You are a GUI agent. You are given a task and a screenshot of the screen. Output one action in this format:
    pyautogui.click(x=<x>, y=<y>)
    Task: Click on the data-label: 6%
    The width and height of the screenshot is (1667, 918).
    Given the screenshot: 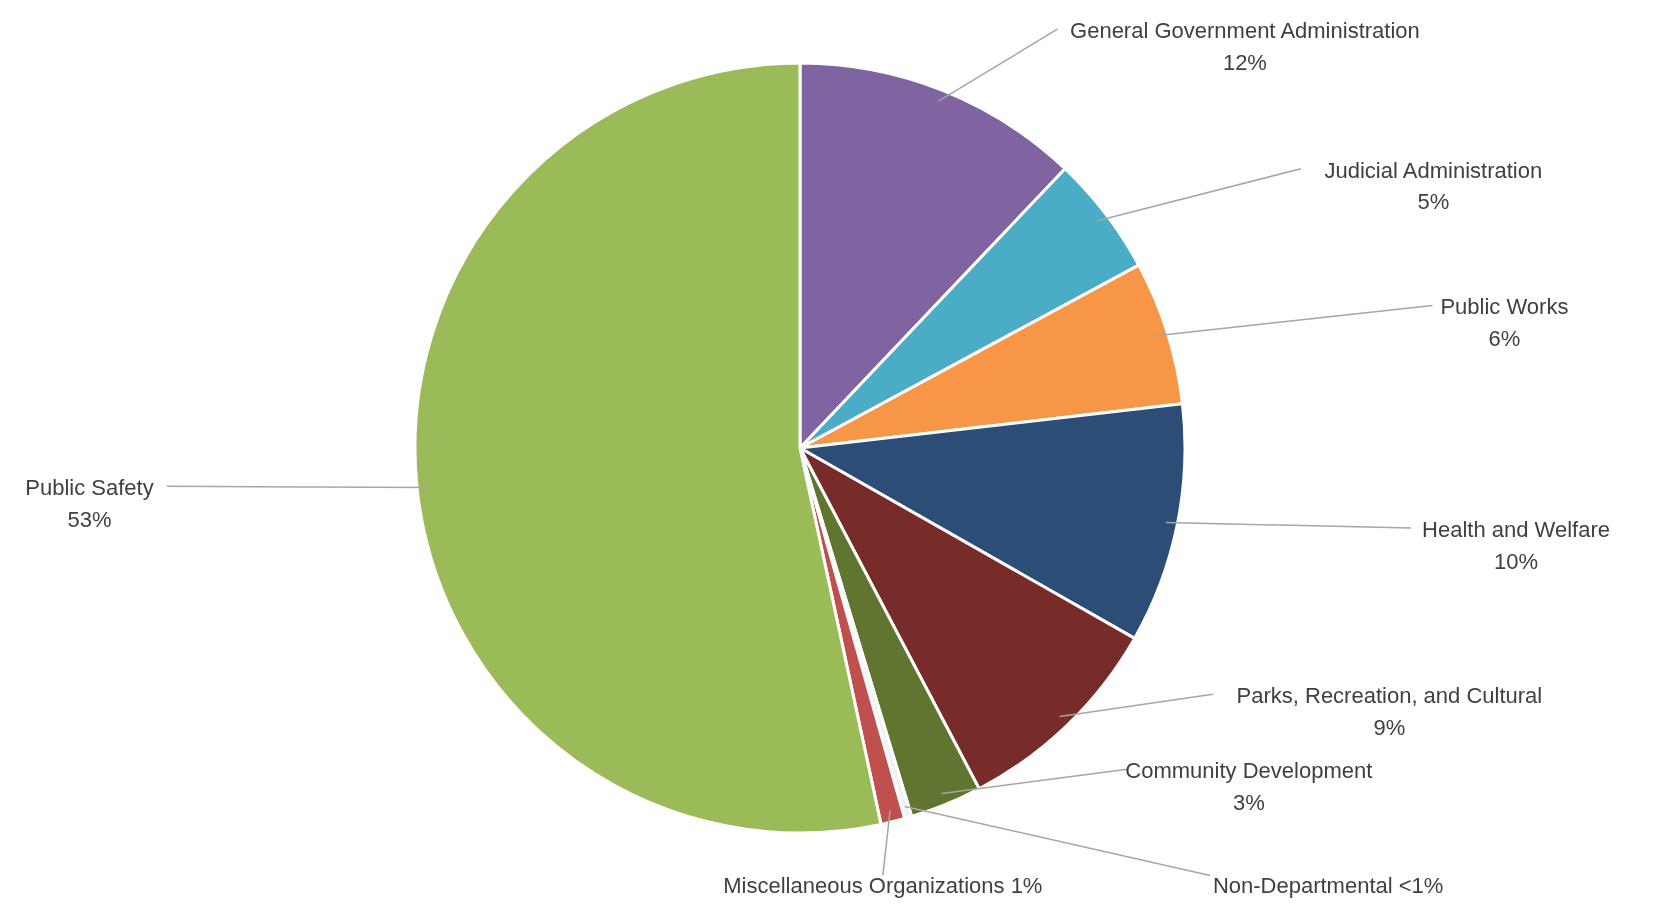 What is the action you would take?
    pyautogui.click(x=1504, y=339)
    